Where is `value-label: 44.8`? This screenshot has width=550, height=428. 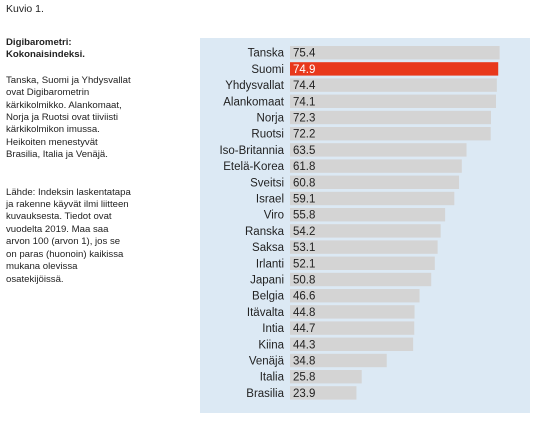 value-label: 44.8 is located at coordinates (304, 313).